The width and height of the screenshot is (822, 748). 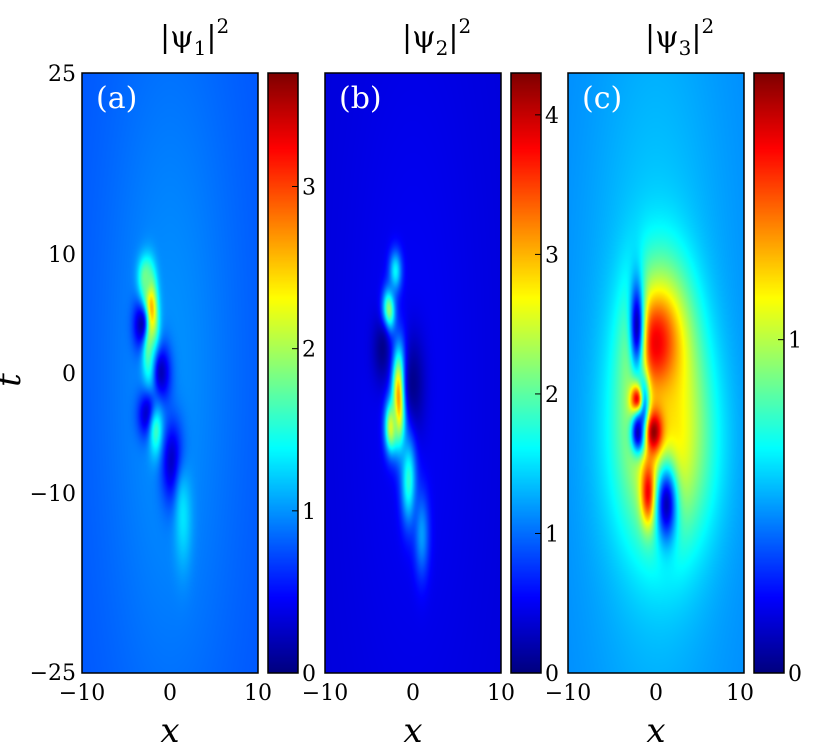 I want to click on y-axis-label: t, so click(x=14, y=380).